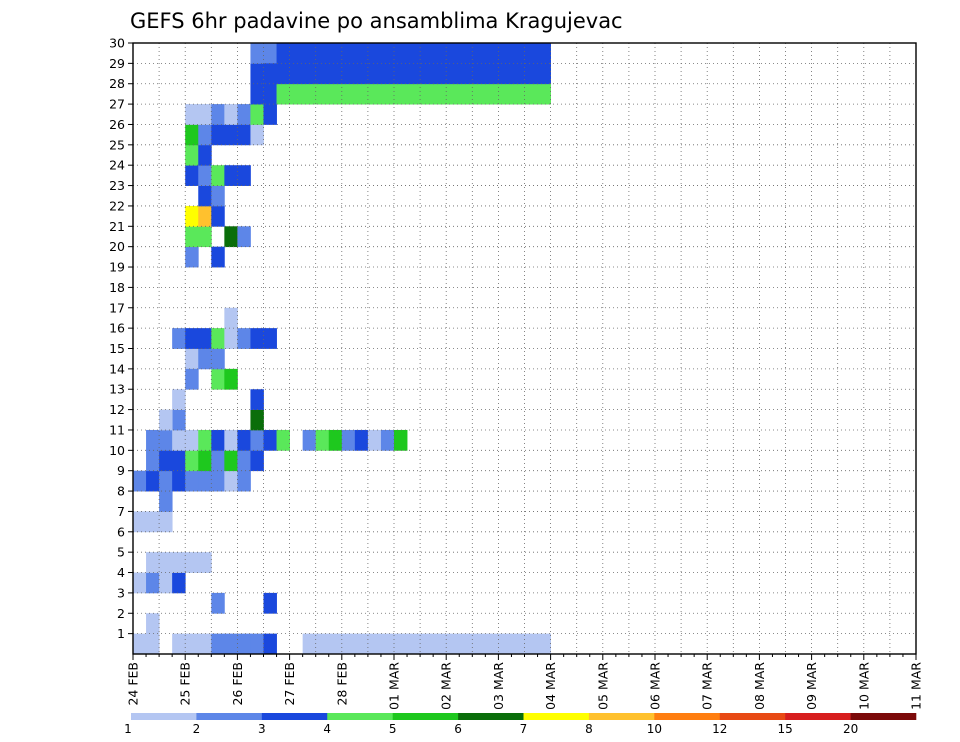  What do you see at coordinates (289, 684) in the screenshot?
I see `x-tick-label: 27 FEB` at bounding box center [289, 684].